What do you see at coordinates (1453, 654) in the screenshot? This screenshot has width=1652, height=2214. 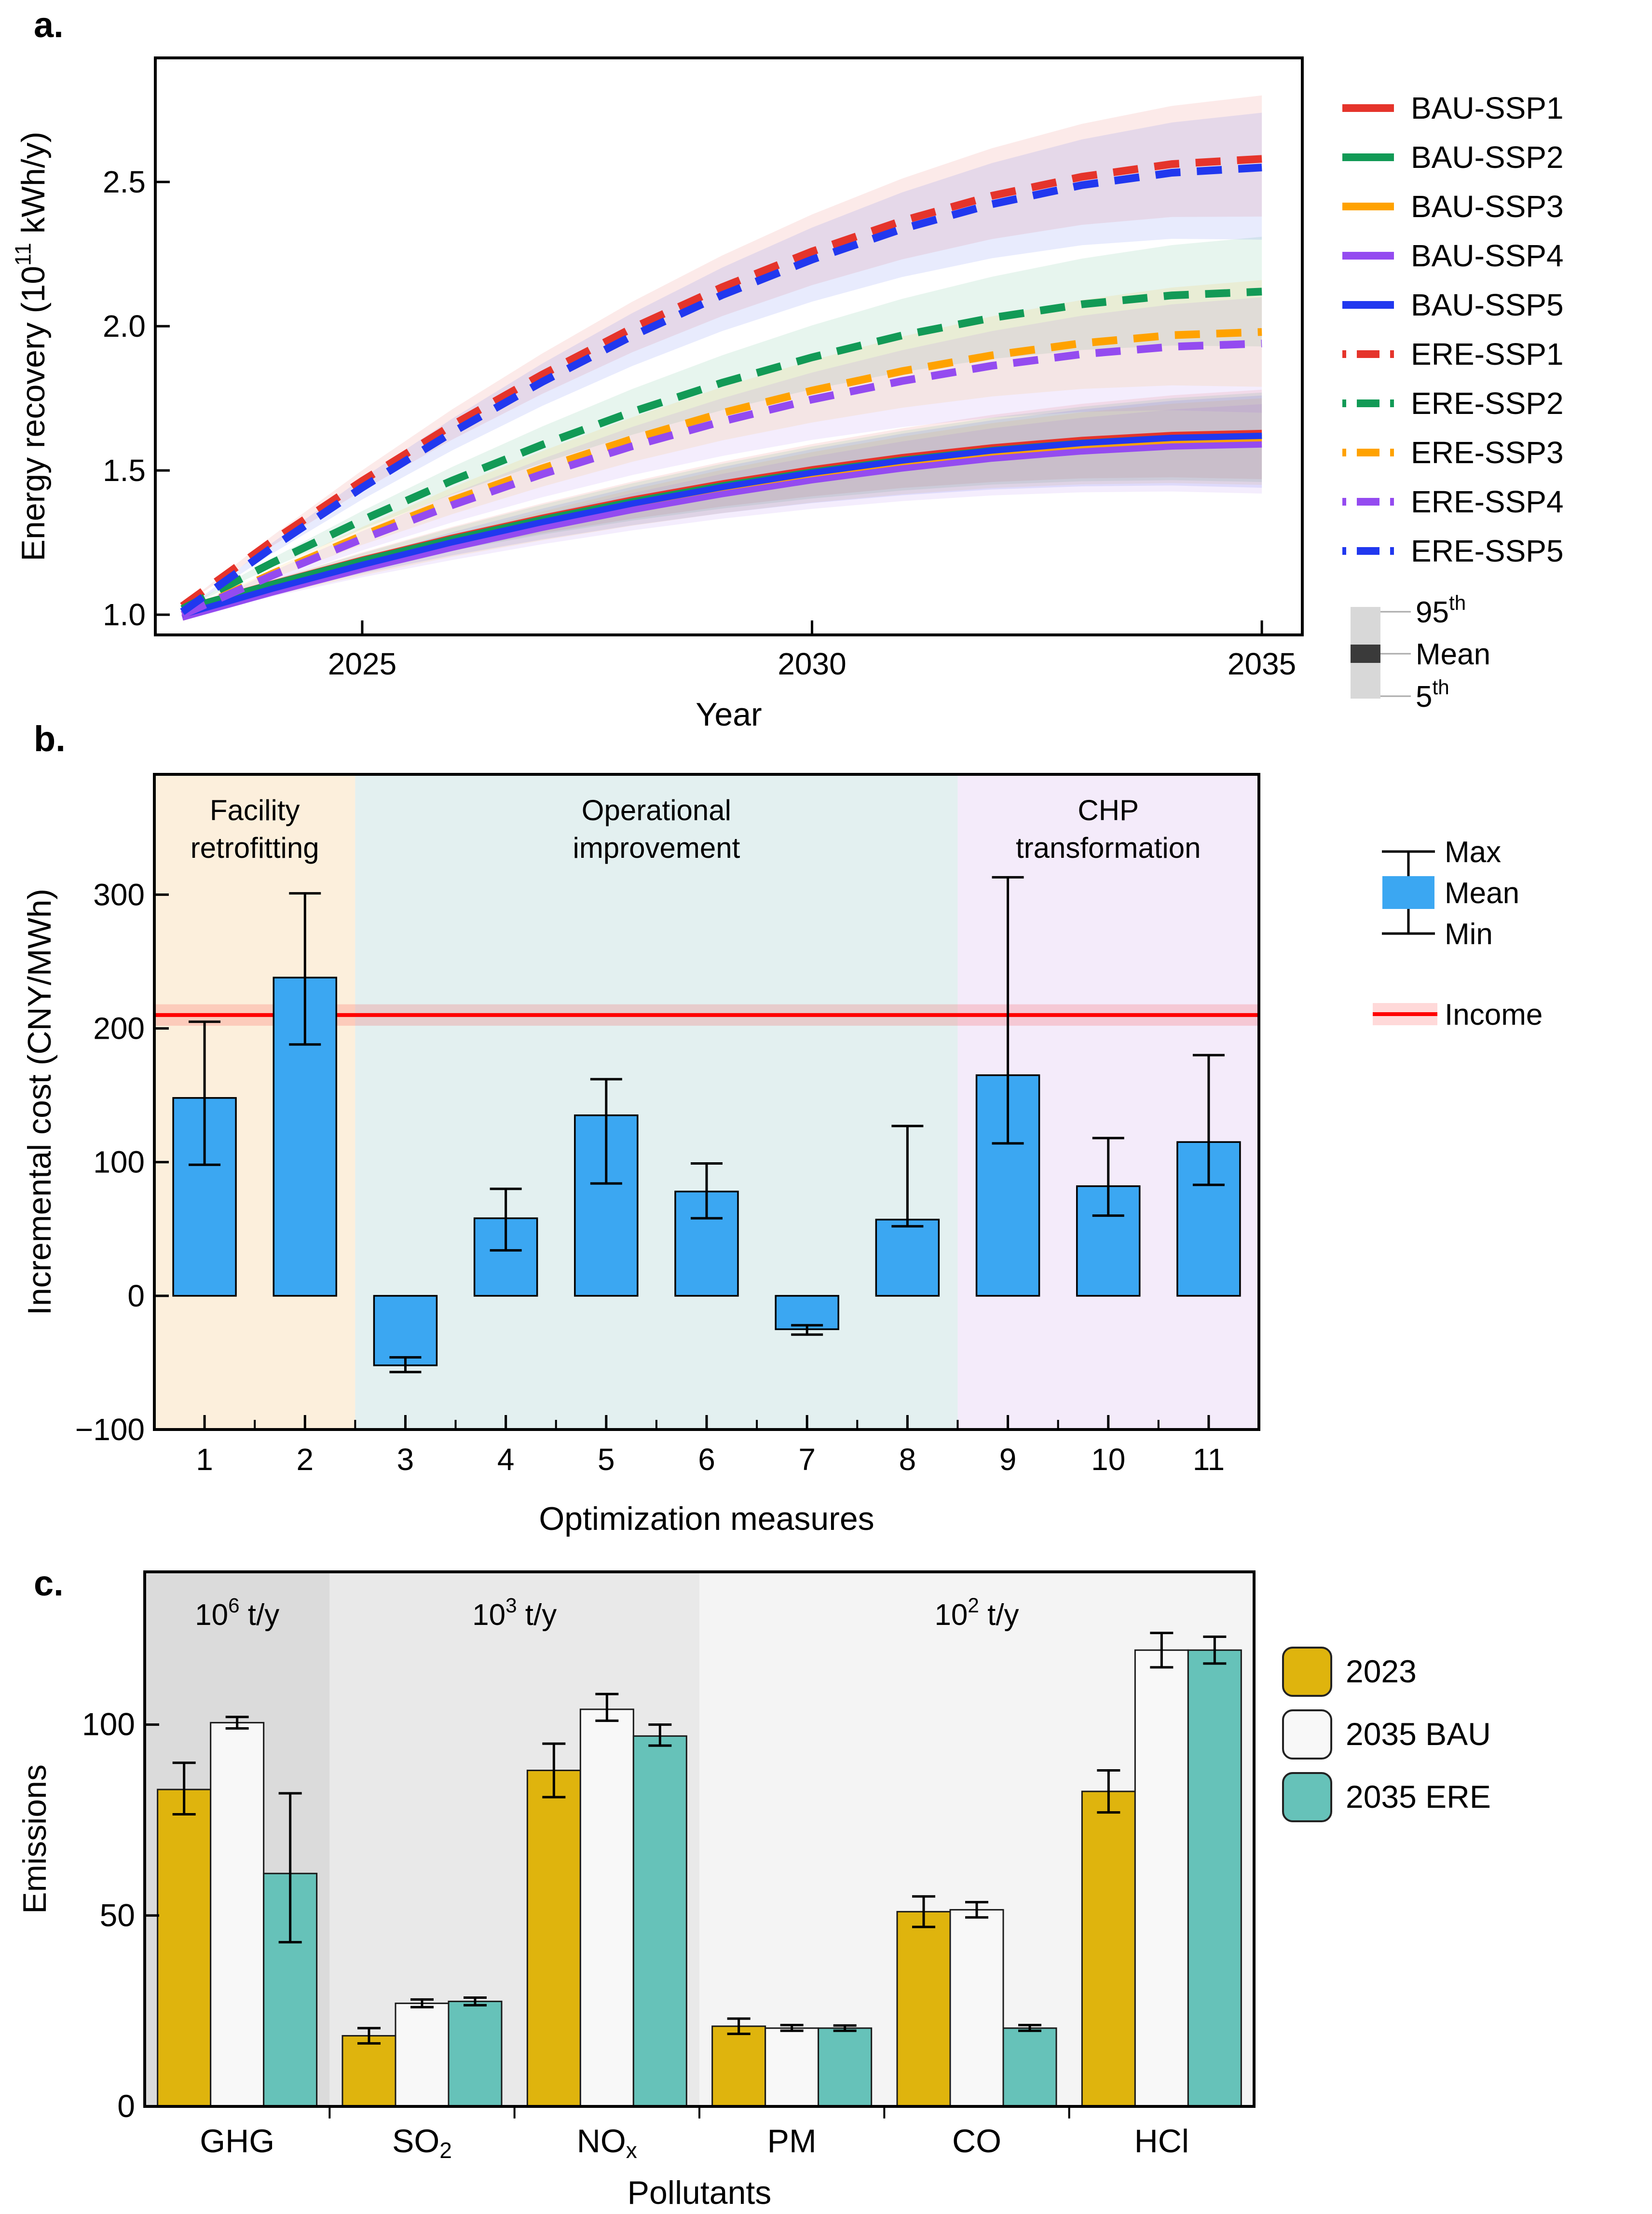 I see `gauge-label-mean: Mean` at bounding box center [1453, 654].